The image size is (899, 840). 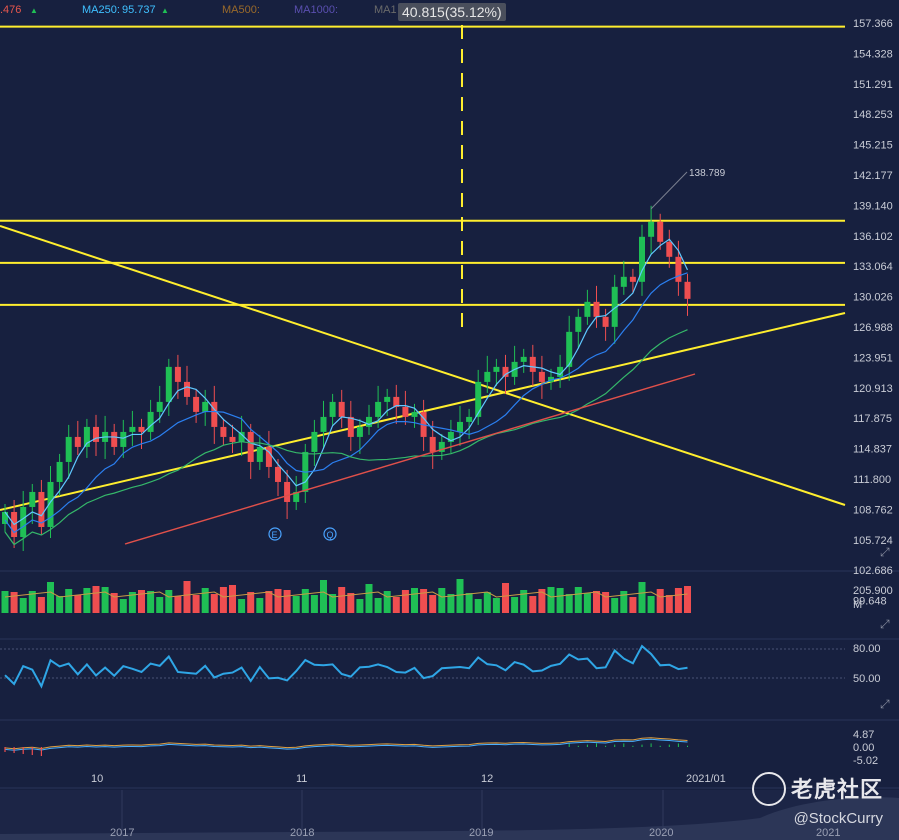 What do you see at coordinates (873, 206) in the screenshot?
I see `price-tick-label: 139.140` at bounding box center [873, 206].